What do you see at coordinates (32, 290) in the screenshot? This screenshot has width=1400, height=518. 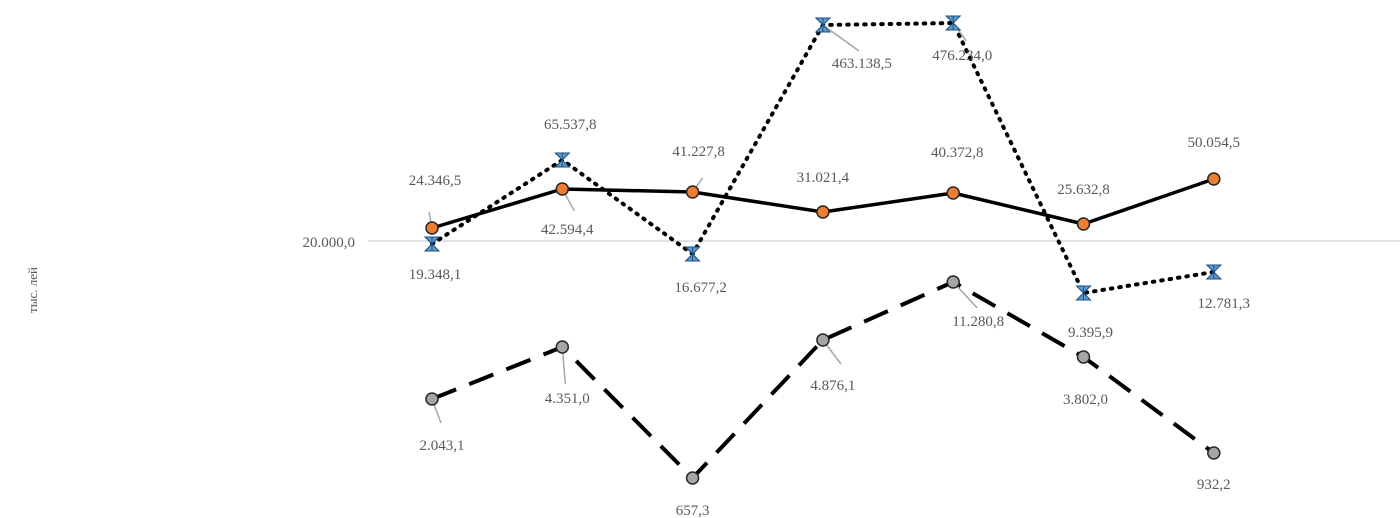 I see `y-axis-label: тыс. лей` at bounding box center [32, 290].